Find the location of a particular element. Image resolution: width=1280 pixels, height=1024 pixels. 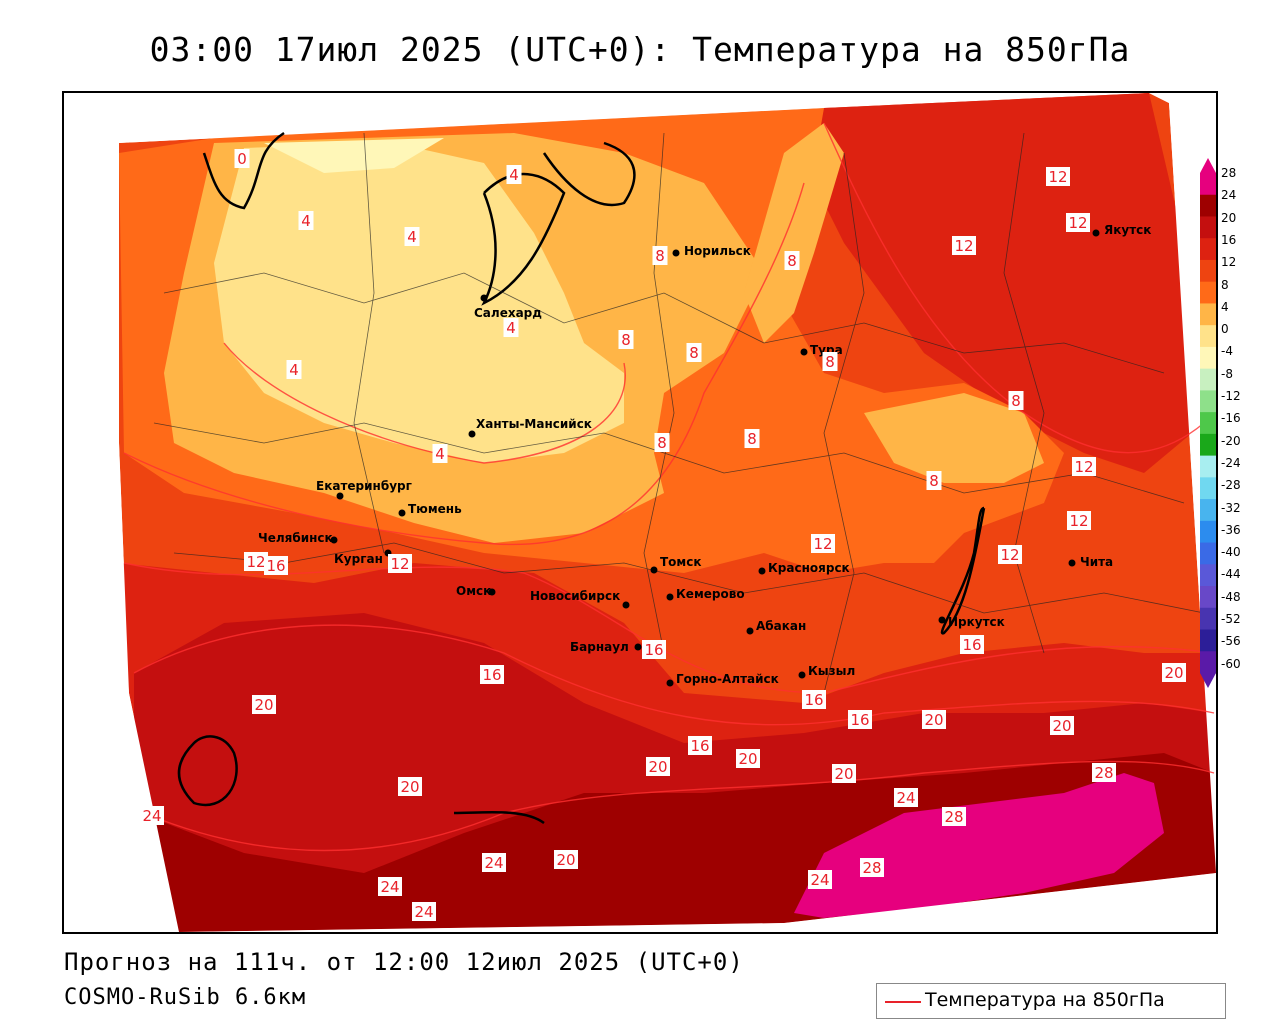

colorbar-tick-label: -28 is located at coordinates (1231, 485).